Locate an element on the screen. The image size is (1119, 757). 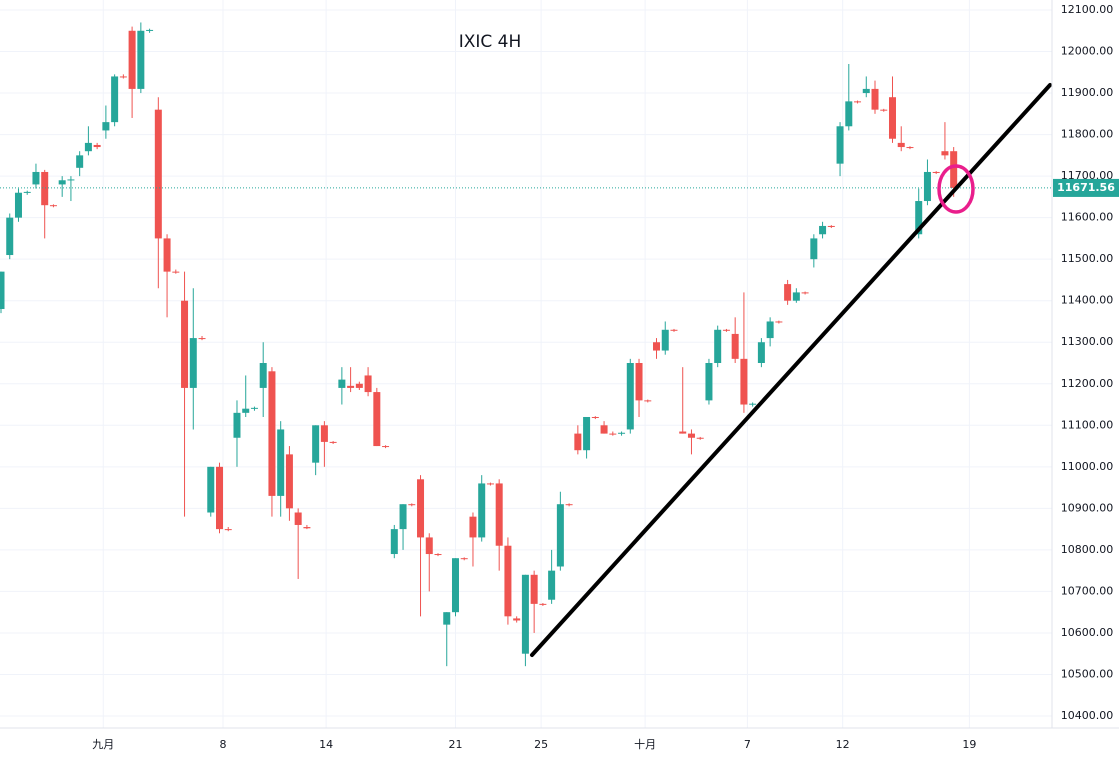
y-tick-label: 11100.00 is located at coordinates (1087, 424).